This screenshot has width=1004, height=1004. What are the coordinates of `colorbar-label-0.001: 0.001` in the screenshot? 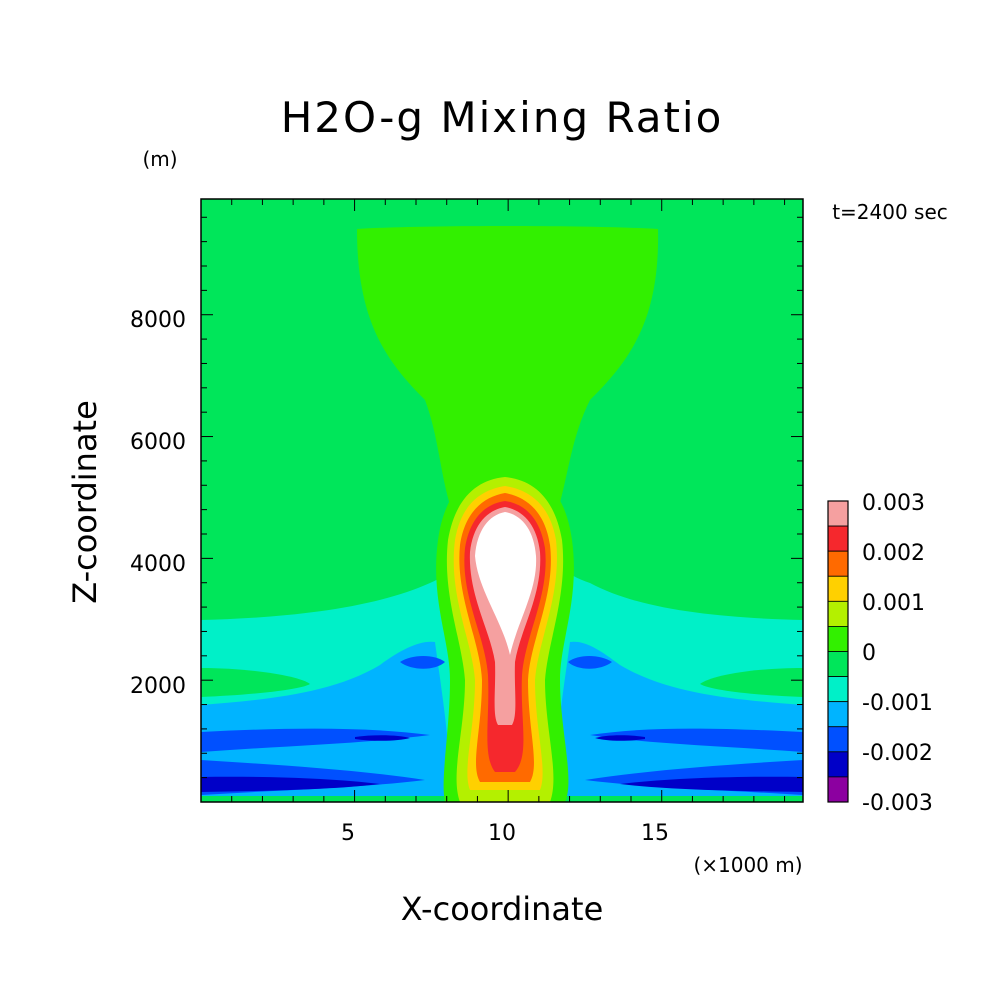 It's located at (893, 603).